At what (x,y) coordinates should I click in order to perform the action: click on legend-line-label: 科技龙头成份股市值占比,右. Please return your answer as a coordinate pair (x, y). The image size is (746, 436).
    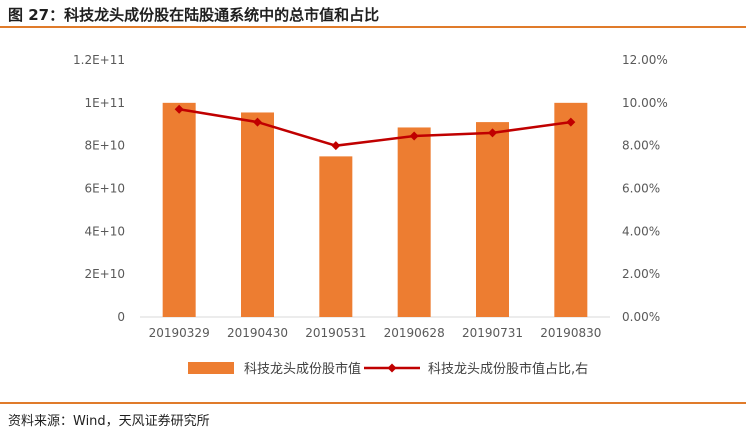
    Looking at the image, I should click on (508, 369).